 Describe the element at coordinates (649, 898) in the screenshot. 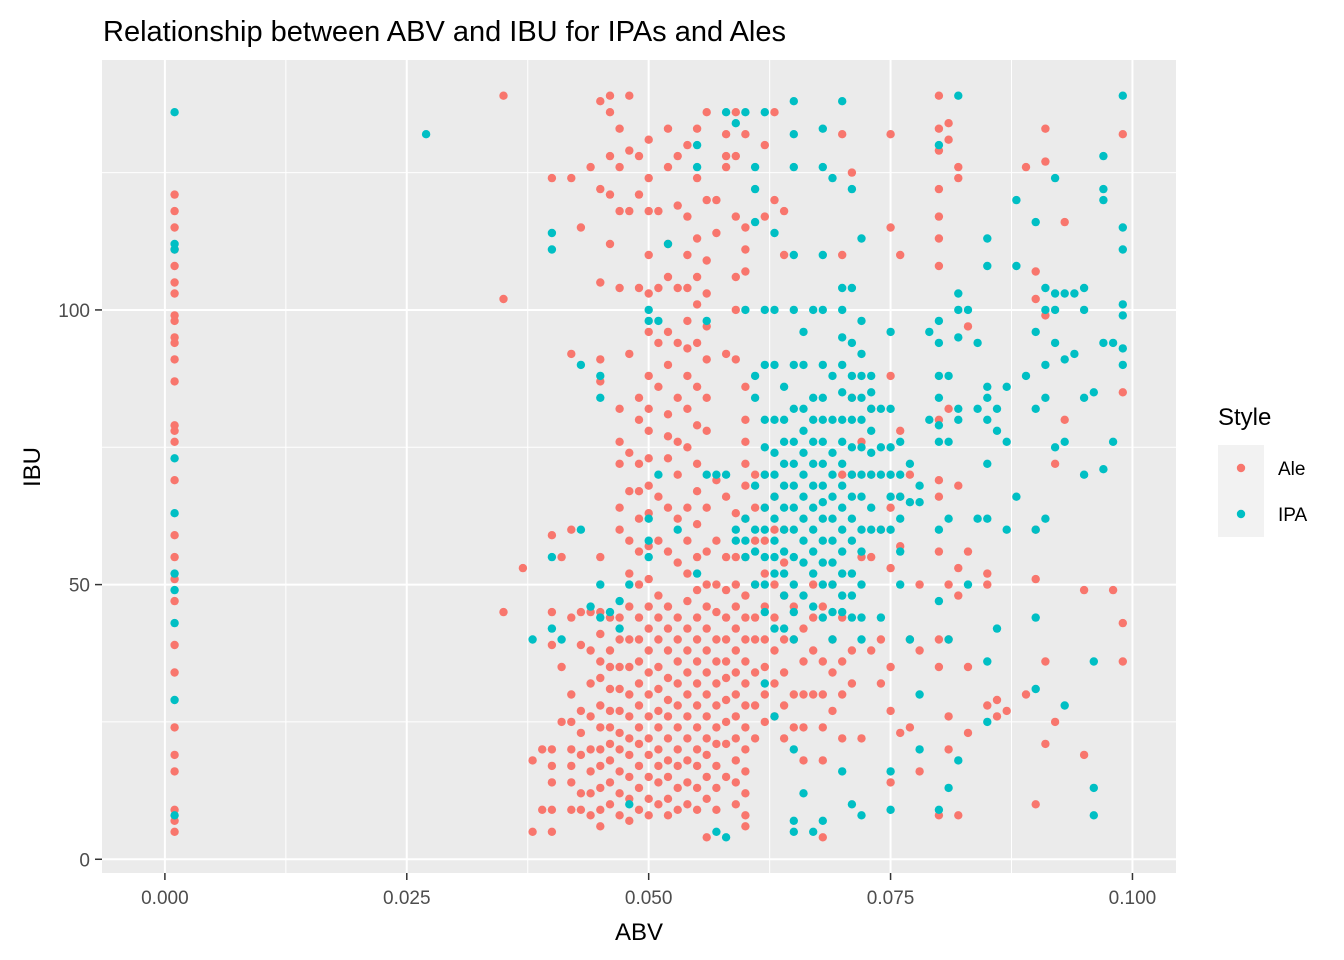

I see `x-tick-label: 0.050` at that location.